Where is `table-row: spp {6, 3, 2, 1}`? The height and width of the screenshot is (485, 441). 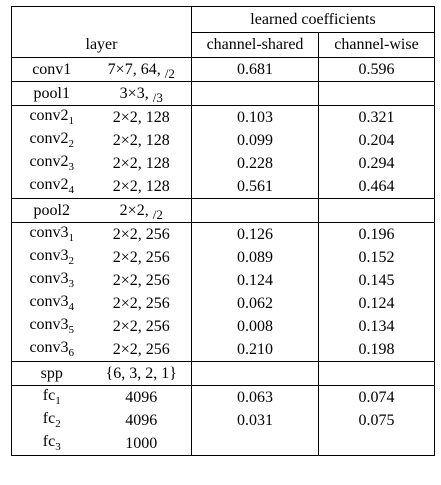 table-row: spp {6, 3, 2, 1} is located at coordinates (223, 373).